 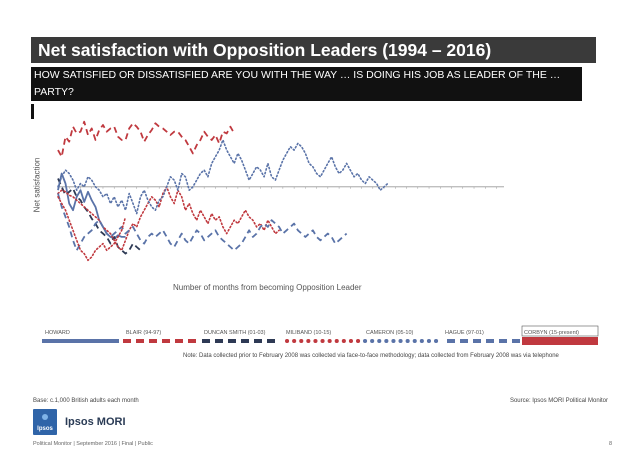 I want to click on ipsos-logo: Ipsos, so click(x=45, y=422).